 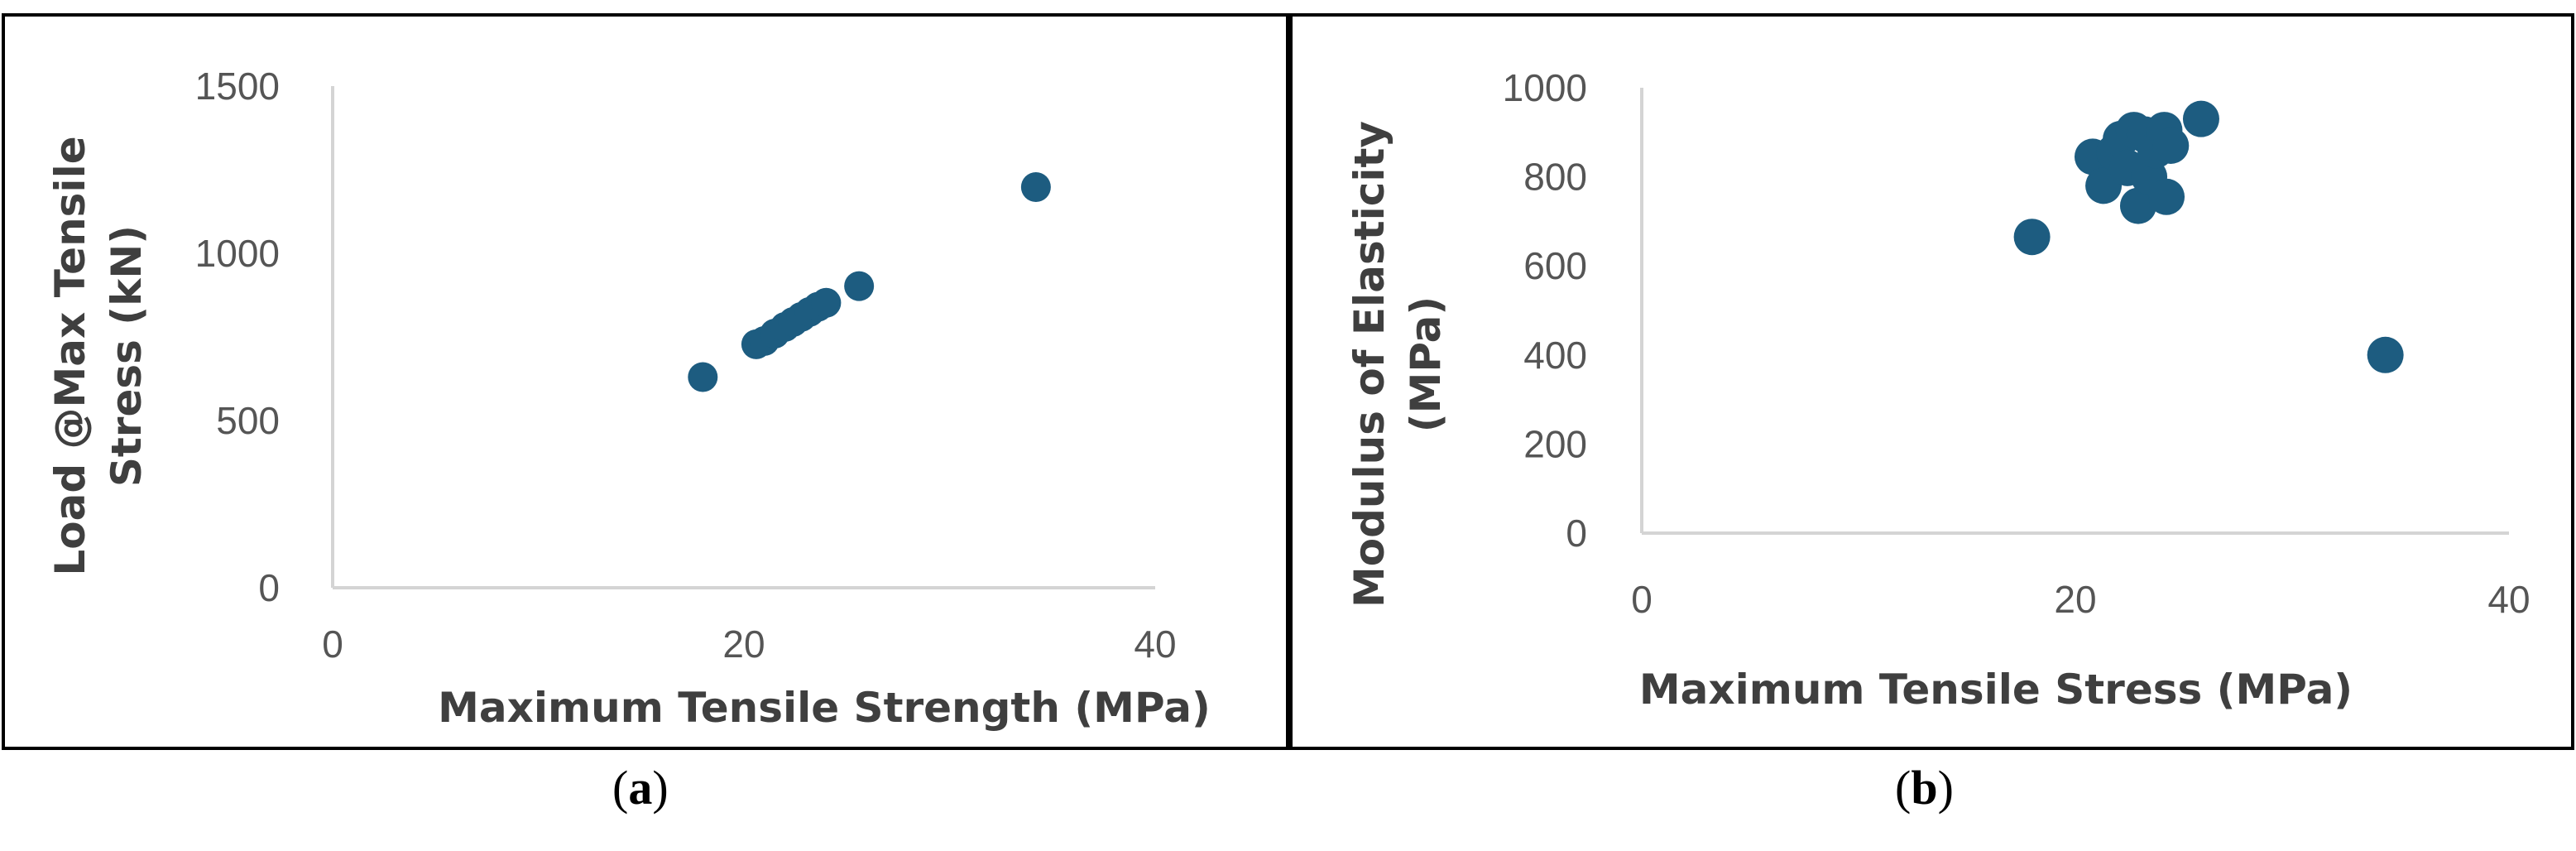 I want to click on caption-a-letter: a, so click(x=640, y=788).